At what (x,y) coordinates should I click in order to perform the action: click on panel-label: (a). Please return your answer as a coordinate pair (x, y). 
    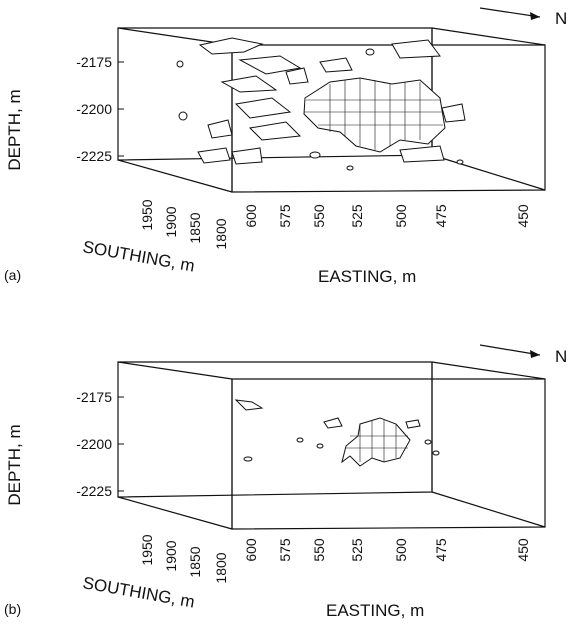
    Looking at the image, I should click on (12, 275).